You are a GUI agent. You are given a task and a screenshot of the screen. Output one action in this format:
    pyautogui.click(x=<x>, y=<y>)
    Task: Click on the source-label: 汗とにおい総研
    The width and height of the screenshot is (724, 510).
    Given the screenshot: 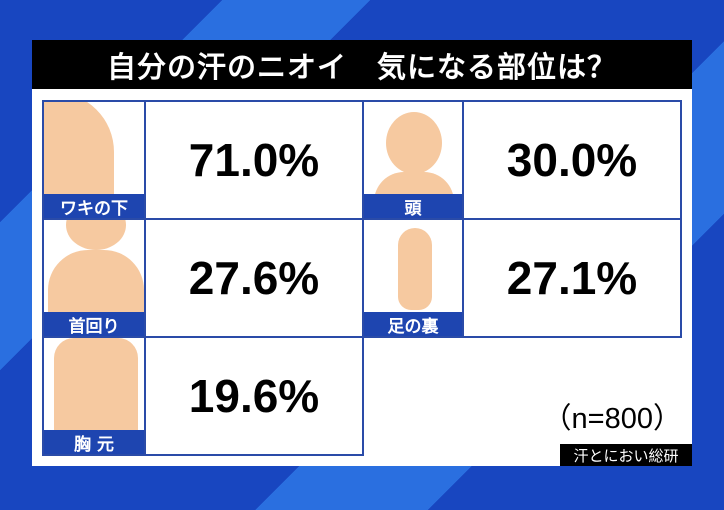 What is the action you would take?
    pyautogui.click(x=626, y=455)
    